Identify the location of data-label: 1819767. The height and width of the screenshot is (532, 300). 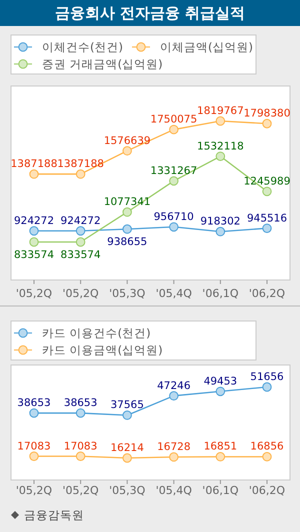
(220, 111).